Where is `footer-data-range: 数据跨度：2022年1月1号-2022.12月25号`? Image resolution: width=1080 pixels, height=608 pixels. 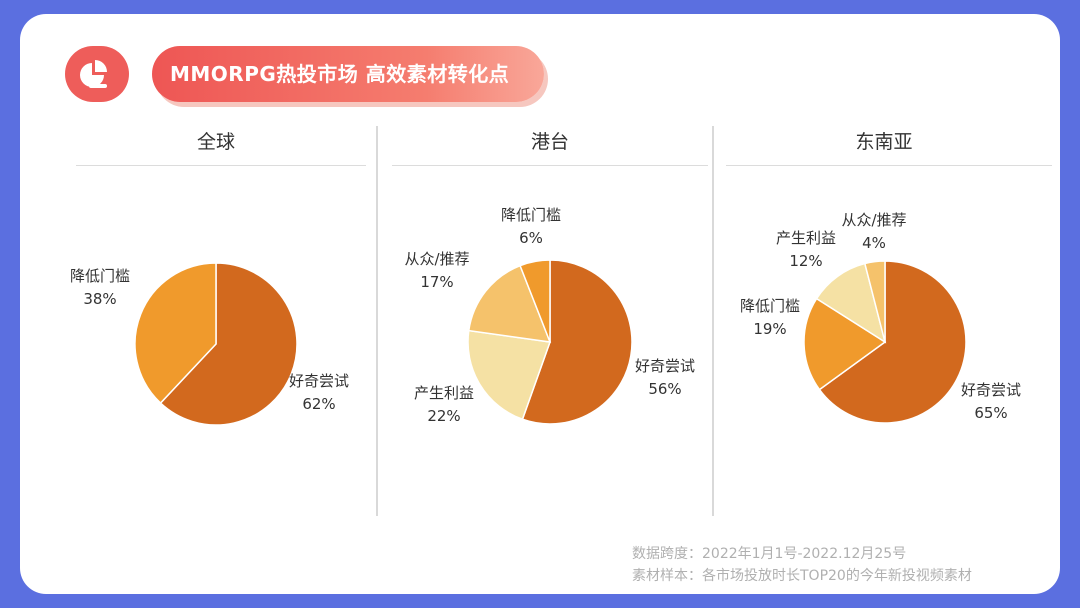
footer-data-range: 数据跨度：2022年1月1号-2022.12月25号 is located at coordinates (769, 554).